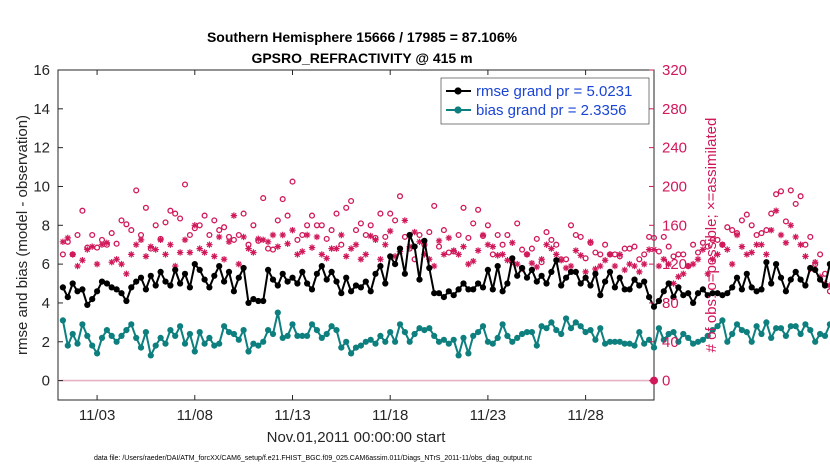 Image resolution: width=830 pixels, height=470 pixels. I want to click on y-tick-label-right: 0, so click(666, 381).